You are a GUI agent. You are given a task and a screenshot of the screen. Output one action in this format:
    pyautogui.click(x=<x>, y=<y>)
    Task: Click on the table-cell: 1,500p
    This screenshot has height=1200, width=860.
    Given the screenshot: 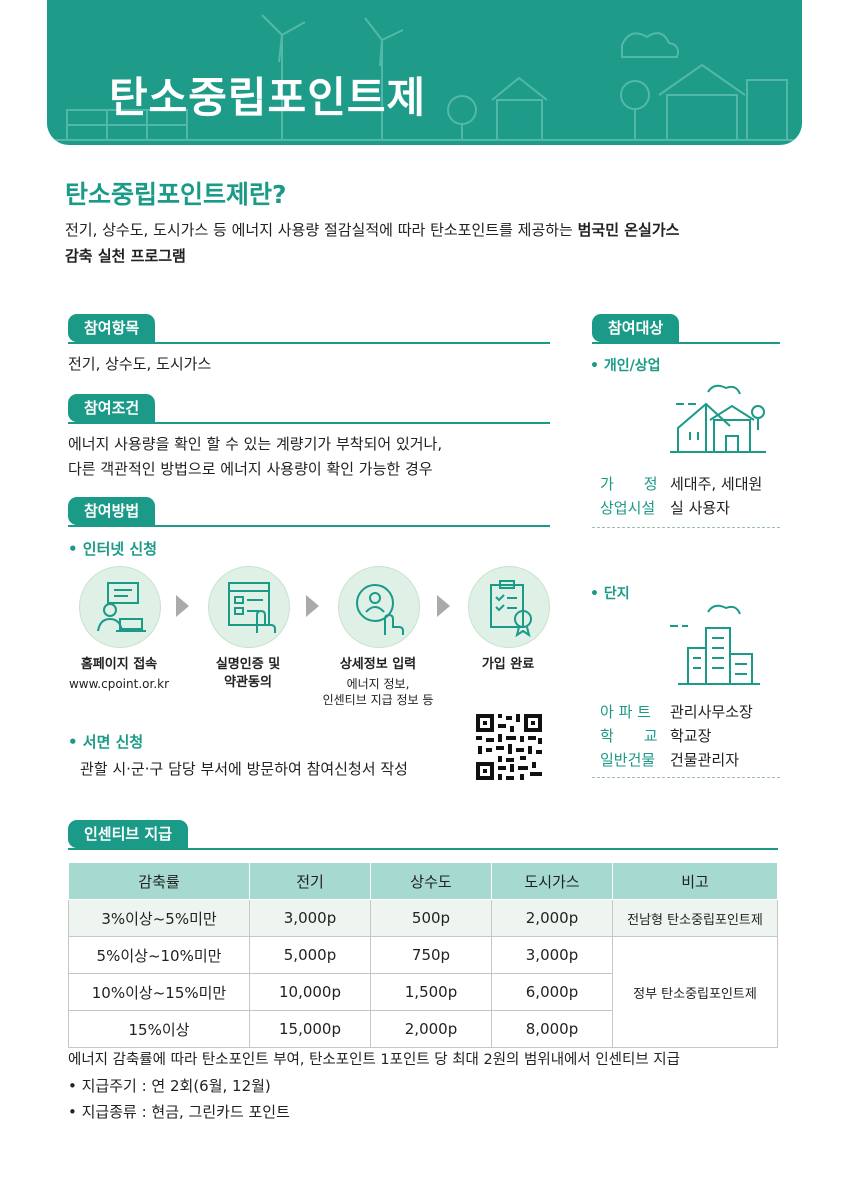 What is the action you would take?
    pyautogui.click(x=431, y=992)
    